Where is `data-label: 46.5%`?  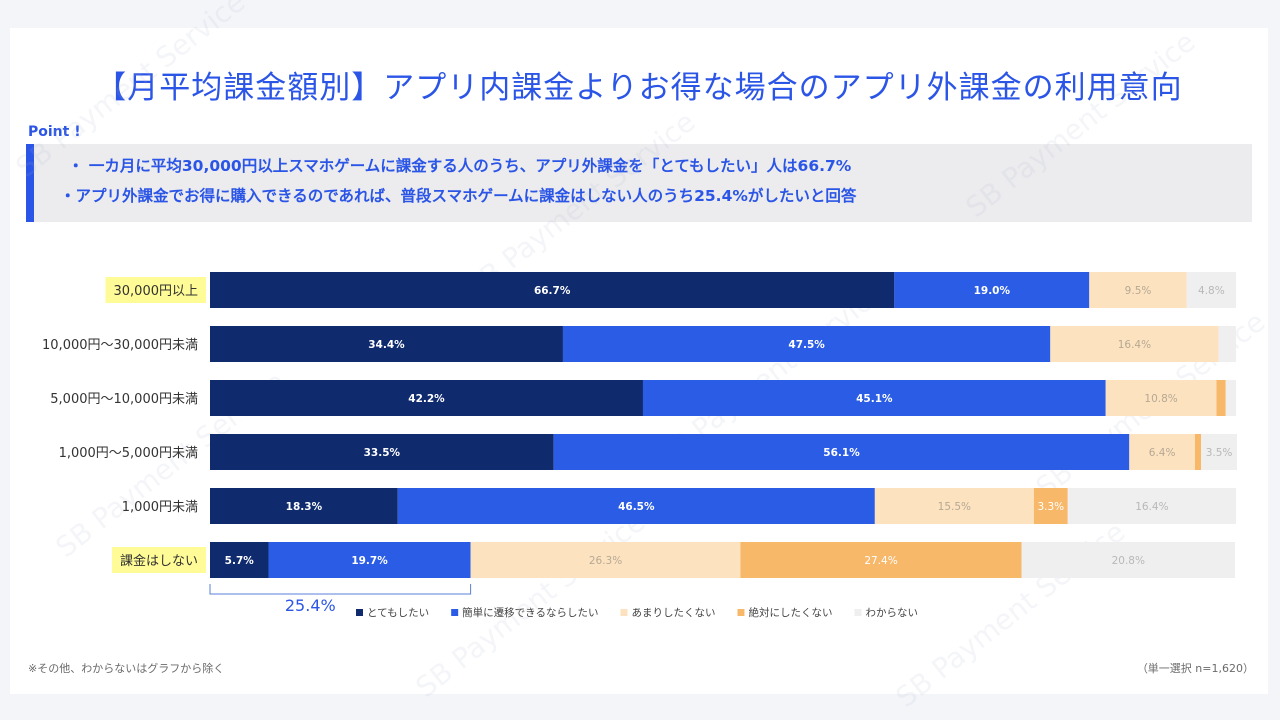 data-label: 46.5% is located at coordinates (636, 507).